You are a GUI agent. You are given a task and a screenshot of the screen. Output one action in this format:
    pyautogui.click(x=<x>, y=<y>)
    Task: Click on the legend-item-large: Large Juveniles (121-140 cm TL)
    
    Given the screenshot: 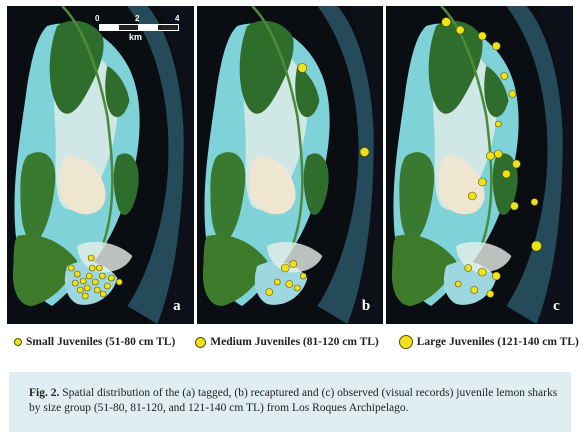 What is the action you would take?
    pyautogui.click(x=488, y=342)
    